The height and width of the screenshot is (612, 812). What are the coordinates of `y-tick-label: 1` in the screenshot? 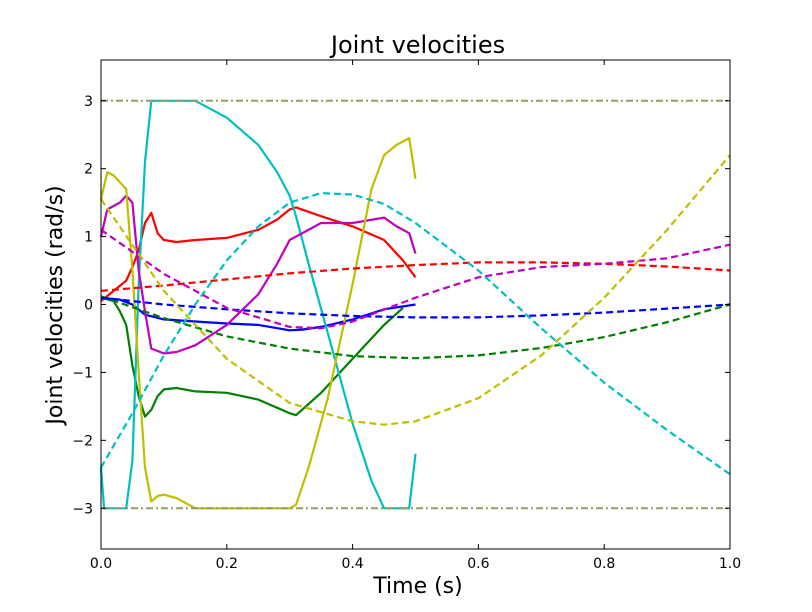 It's located at (88, 238).